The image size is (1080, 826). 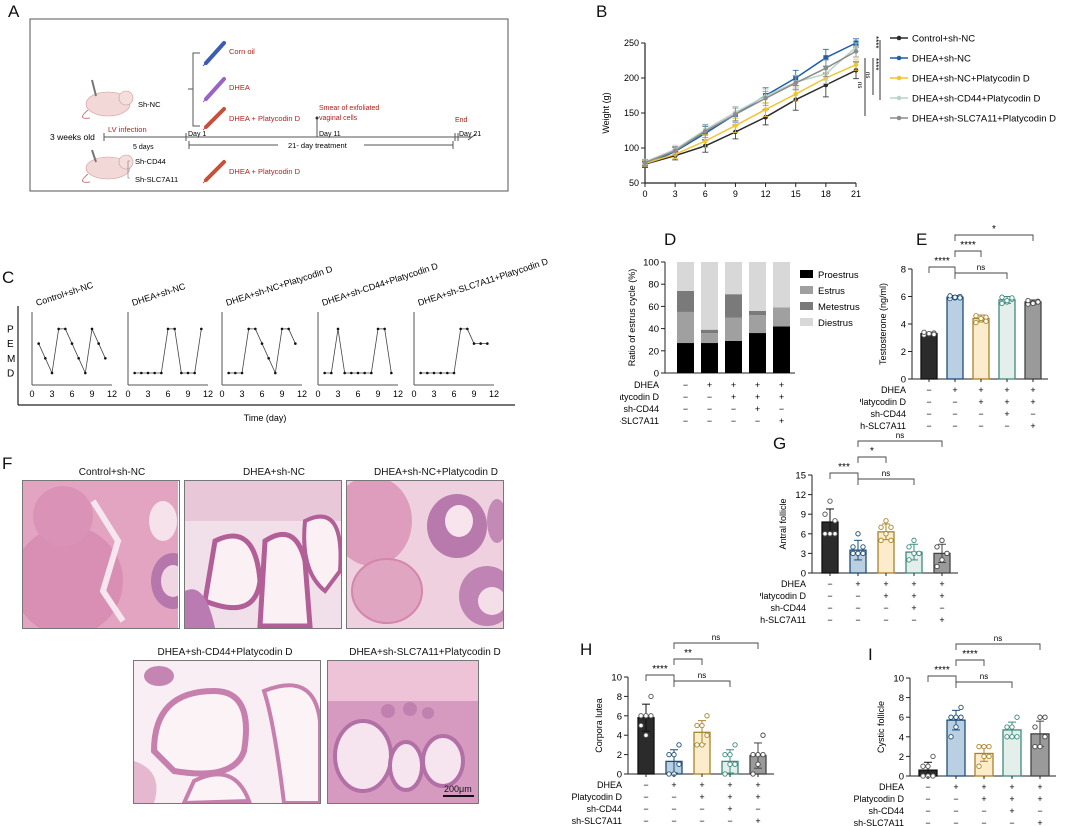 What do you see at coordinates (981, 348) in the screenshot?
I see `bar` at bounding box center [981, 348].